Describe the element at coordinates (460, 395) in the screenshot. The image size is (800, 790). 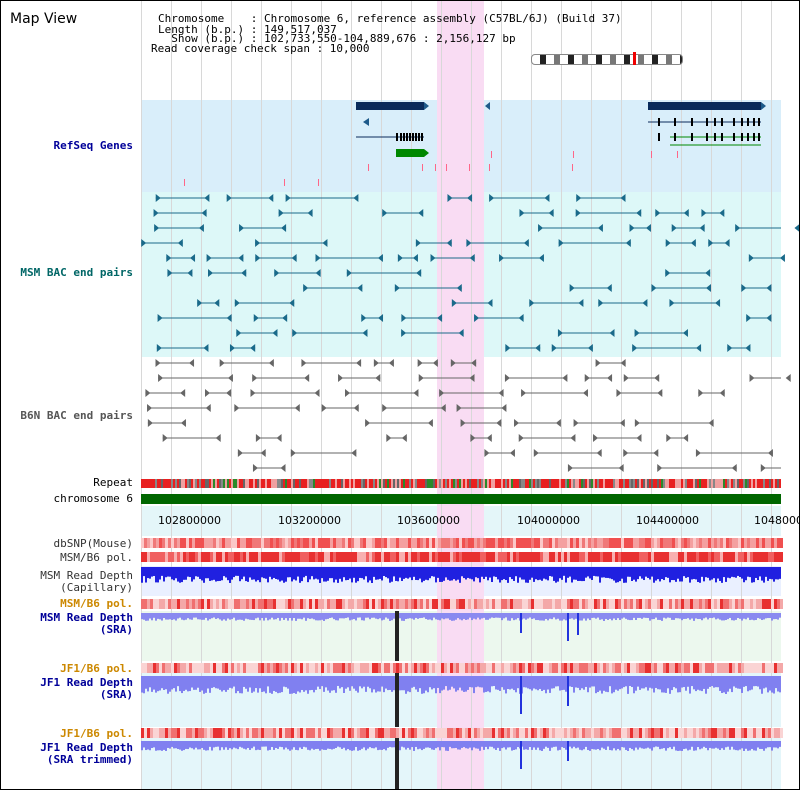
I see `highlight-region` at that location.